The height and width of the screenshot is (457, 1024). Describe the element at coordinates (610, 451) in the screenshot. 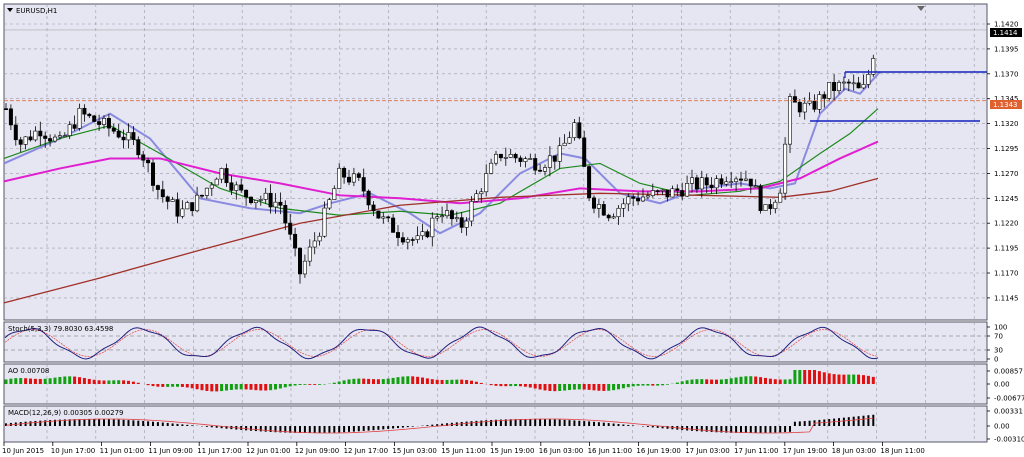

I see `time-label: 16 Jun 11:00` at that location.